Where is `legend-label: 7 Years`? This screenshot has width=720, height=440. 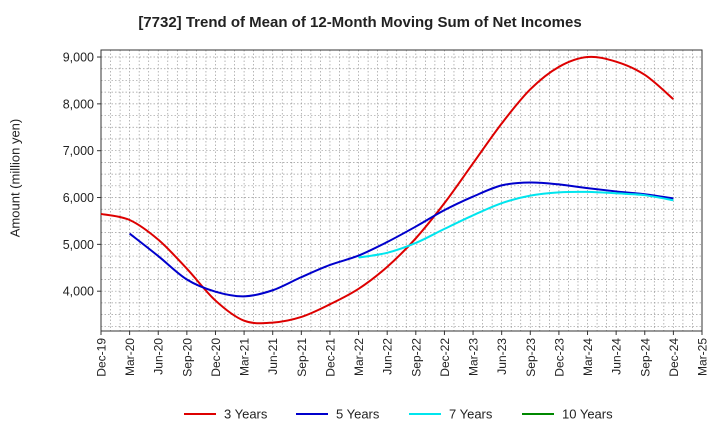 legend-label: 7 Years is located at coordinates (471, 414).